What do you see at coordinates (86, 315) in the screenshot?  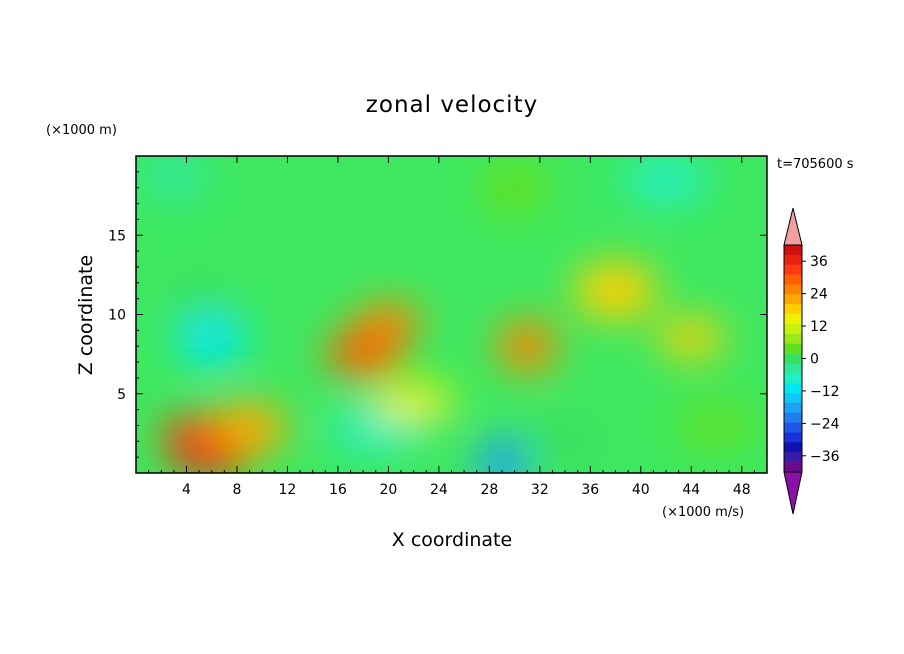 I see `y-axis-label: Z coordinate` at bounding box center [86, 315].